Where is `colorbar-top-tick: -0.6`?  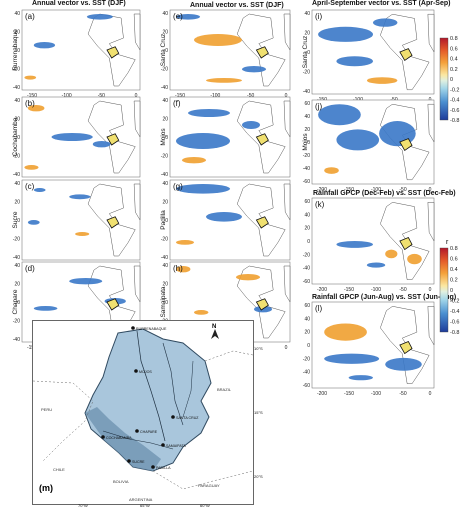
colorbar-top-tick: -0.6 is located at coordinates (454, 111).